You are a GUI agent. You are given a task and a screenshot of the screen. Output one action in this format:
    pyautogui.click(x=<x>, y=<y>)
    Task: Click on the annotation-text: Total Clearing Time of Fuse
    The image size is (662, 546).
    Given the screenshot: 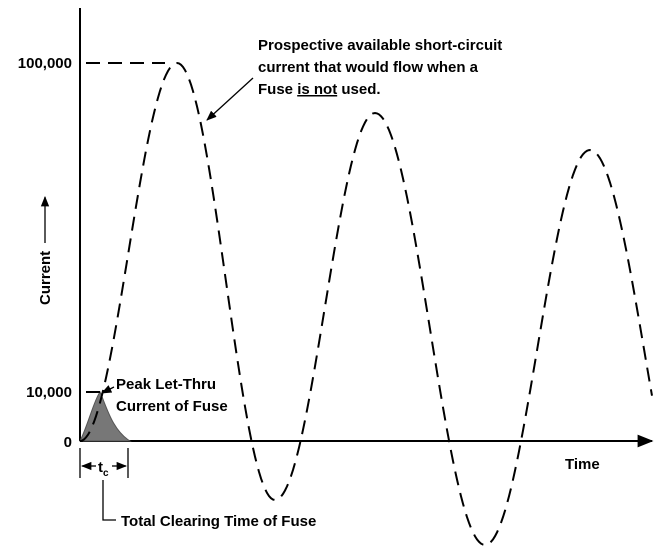 What is the action you would take?
    pyautogui.click(x=218, y=521)
    